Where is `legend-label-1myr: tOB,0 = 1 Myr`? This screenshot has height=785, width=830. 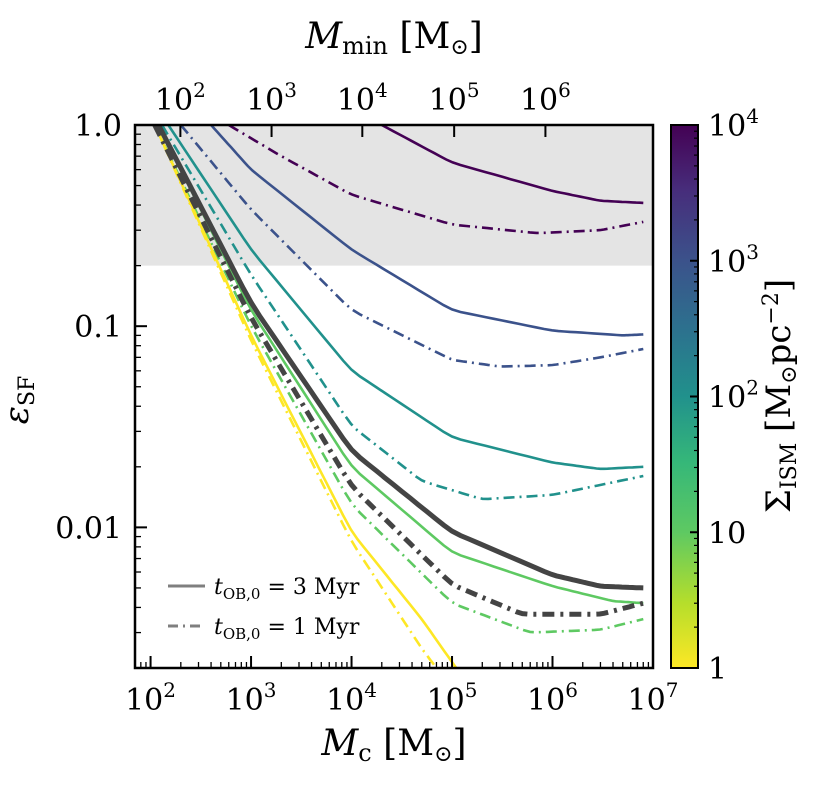 legend-label-1myr: tOB,0 = 1 Myr is located at coordinates (287, 629).